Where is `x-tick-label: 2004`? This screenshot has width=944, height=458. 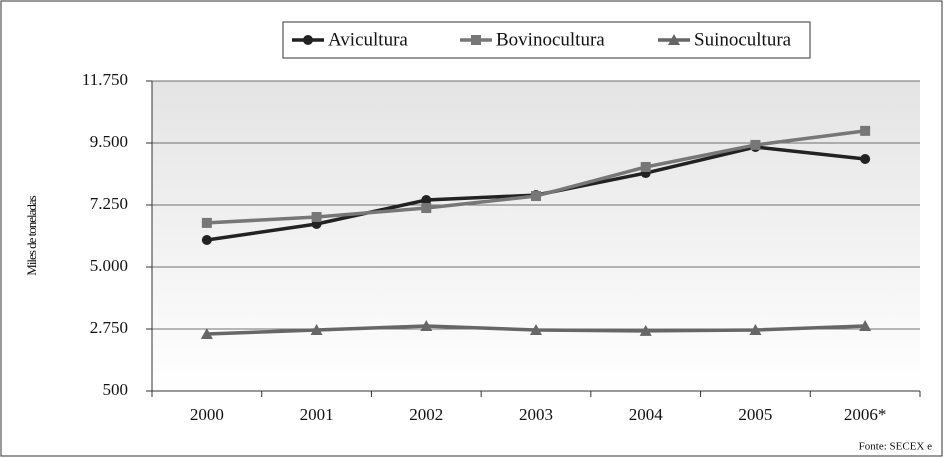
x-tick-label: 2004 is located at coordinates (646, 414).